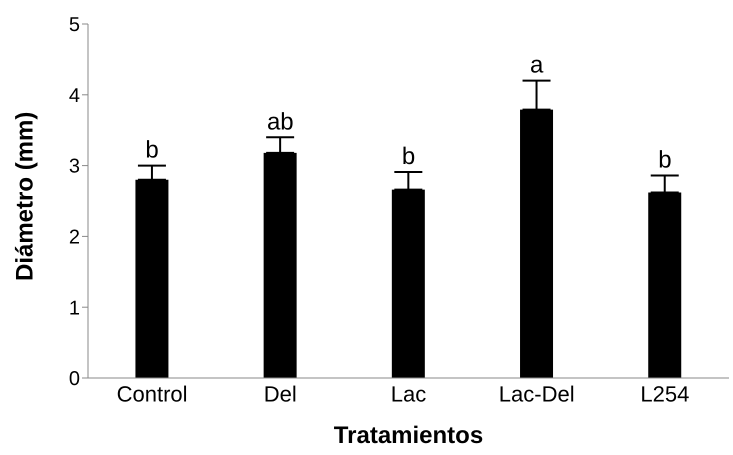 Image resolution: width=733 pixels, height=455 pixels. Describe the element at coordinates (408, 394) in the screenshot. I see `x-tick-label: Lac` at that location.